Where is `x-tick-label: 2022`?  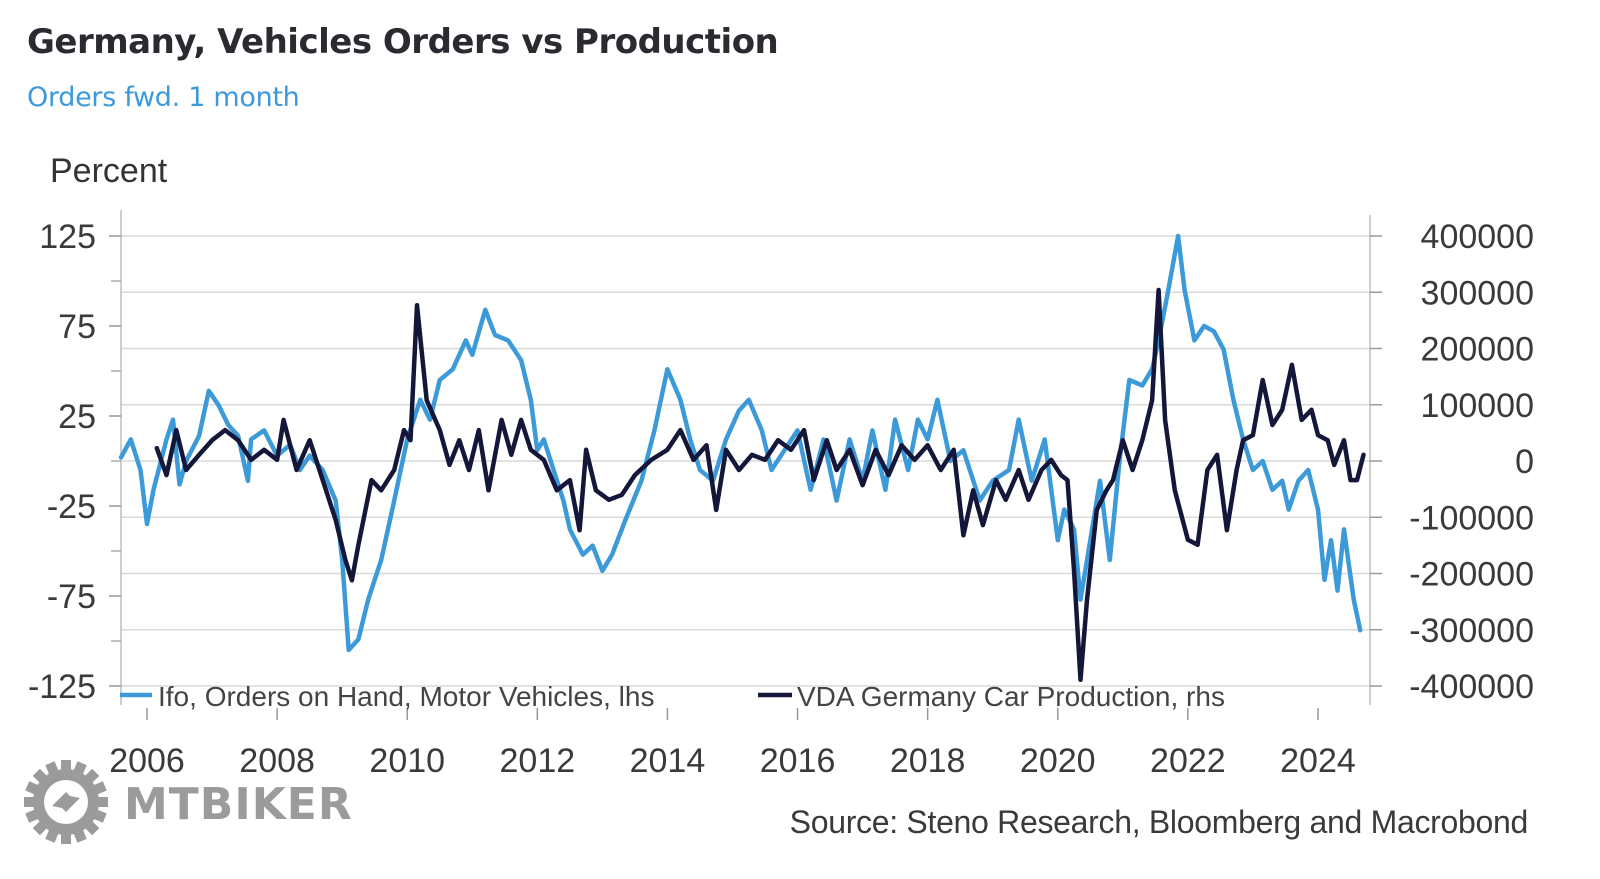
x-tick-label: 2022 is located at coordinates (1188, 761).